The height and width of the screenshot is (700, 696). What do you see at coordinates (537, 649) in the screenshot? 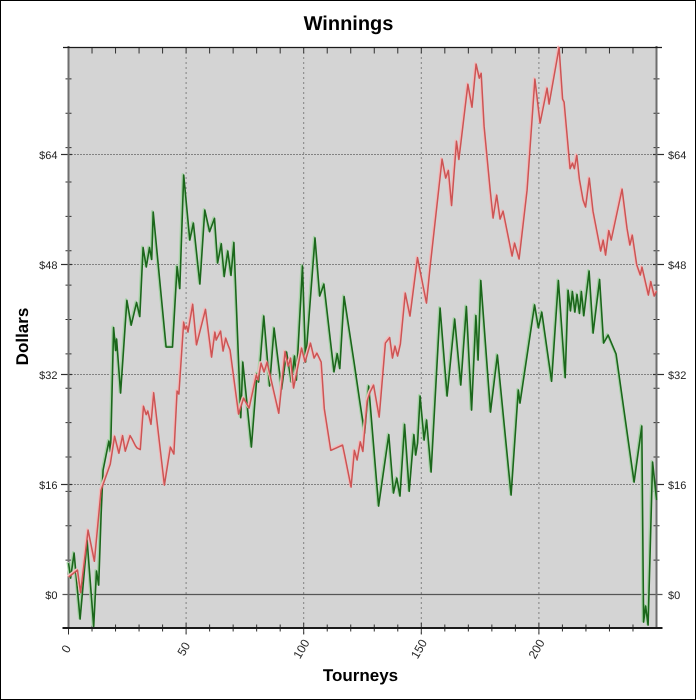
I see `svg-text: 200` at bounding box center [537, 649].